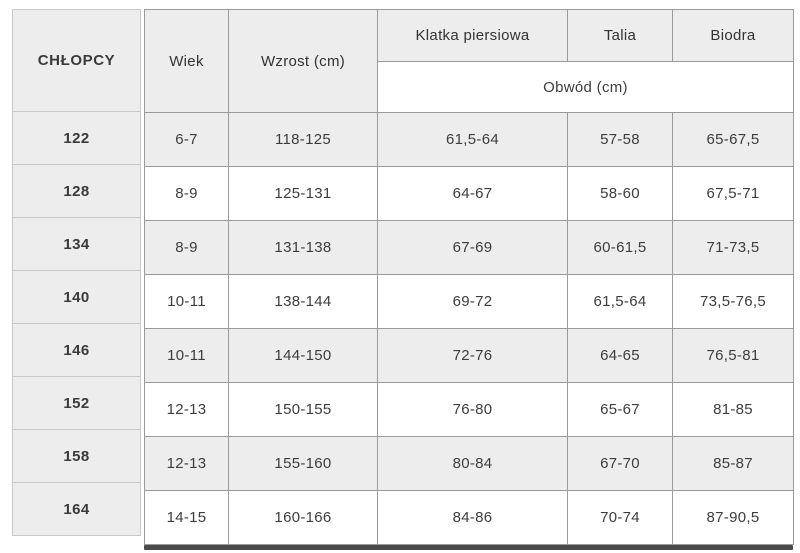  Describe the element at coordinates (76, 138) in the screenshot. I see `size-cell: 122` at that location.